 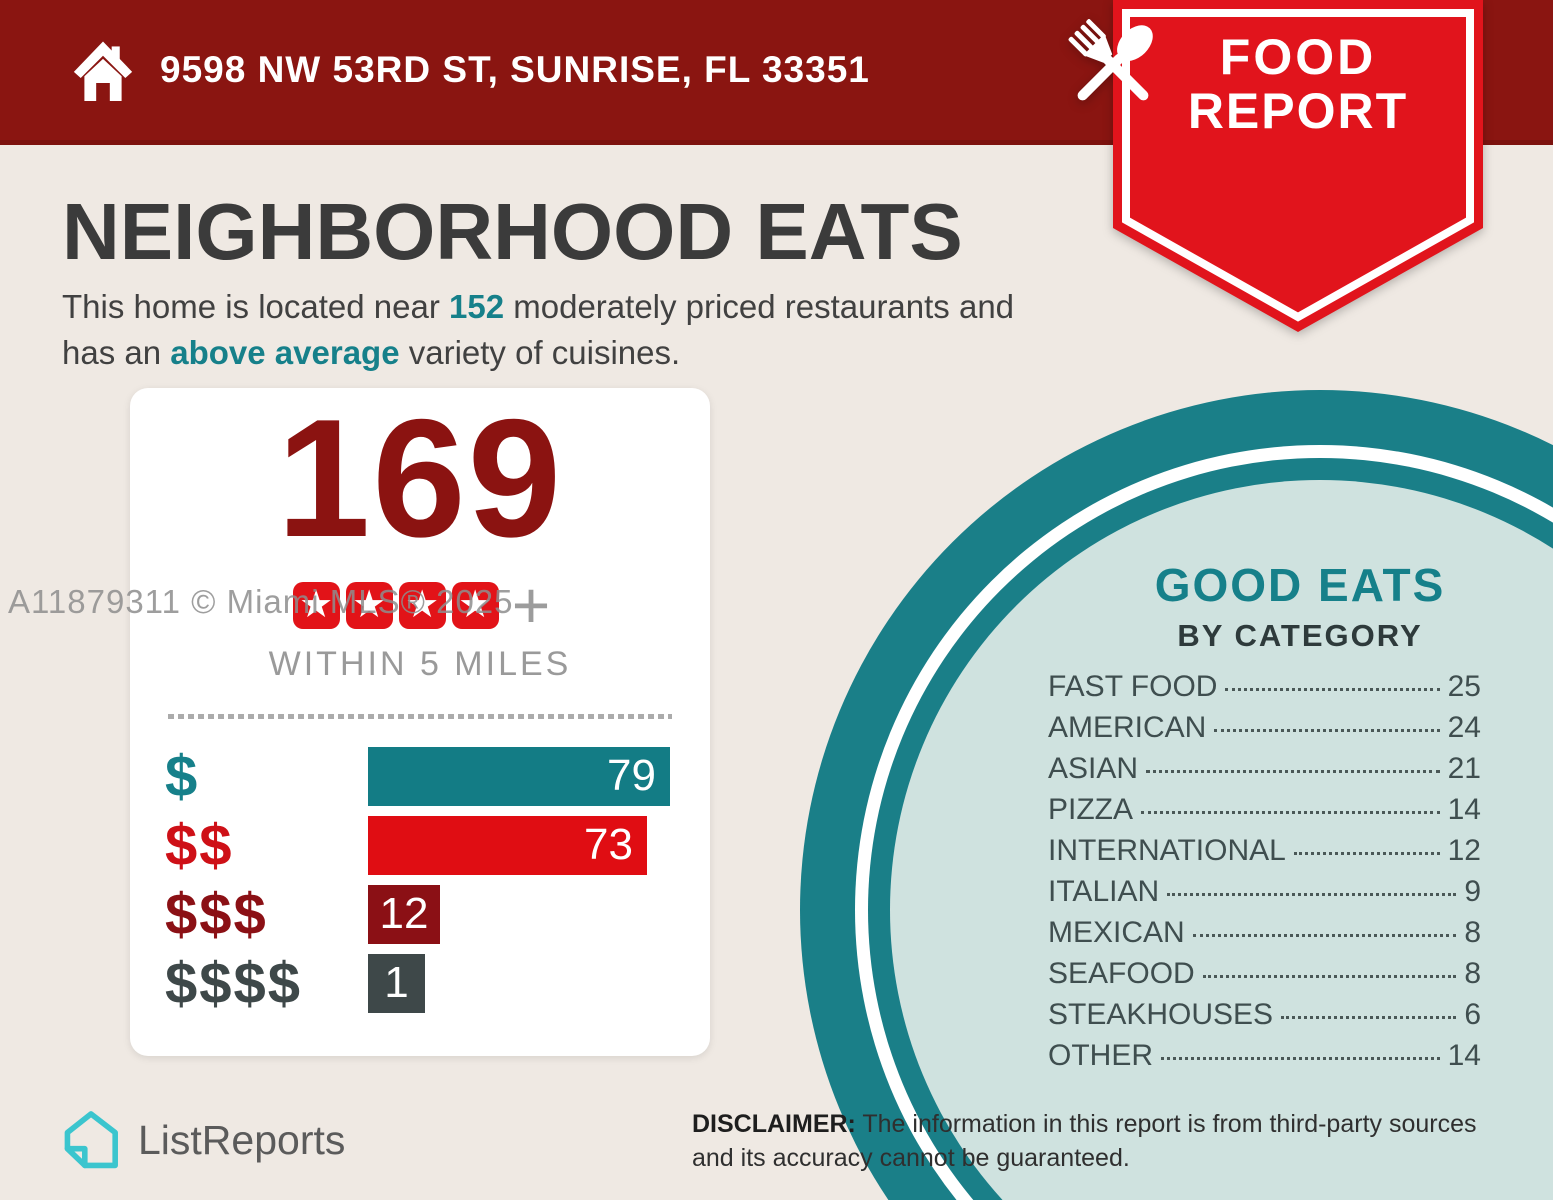 I want to click on spoon-fork-icon, so click(x=1110, y=60).